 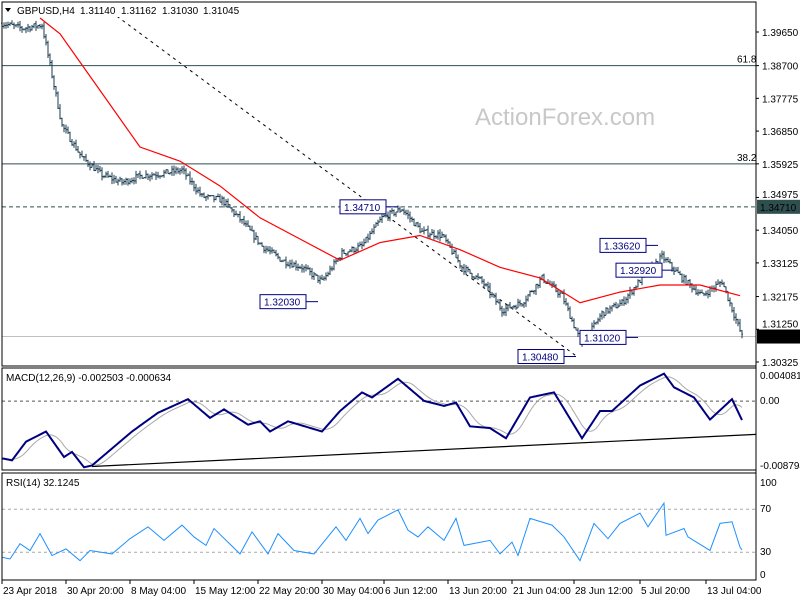 What do you see at coordinates (766, 552) in the screenshot?
I see `rsi-30-label: 30` at bounding box center [766, 552].